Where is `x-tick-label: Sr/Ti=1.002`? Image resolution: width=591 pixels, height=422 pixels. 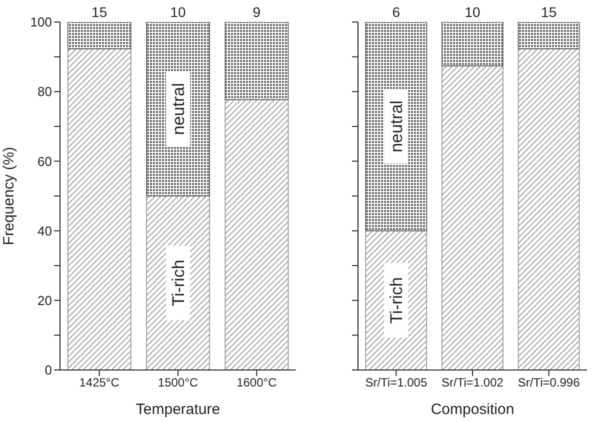 x-tick-label: Sr/Ti=1.002 is located at coordinates (473, 383).